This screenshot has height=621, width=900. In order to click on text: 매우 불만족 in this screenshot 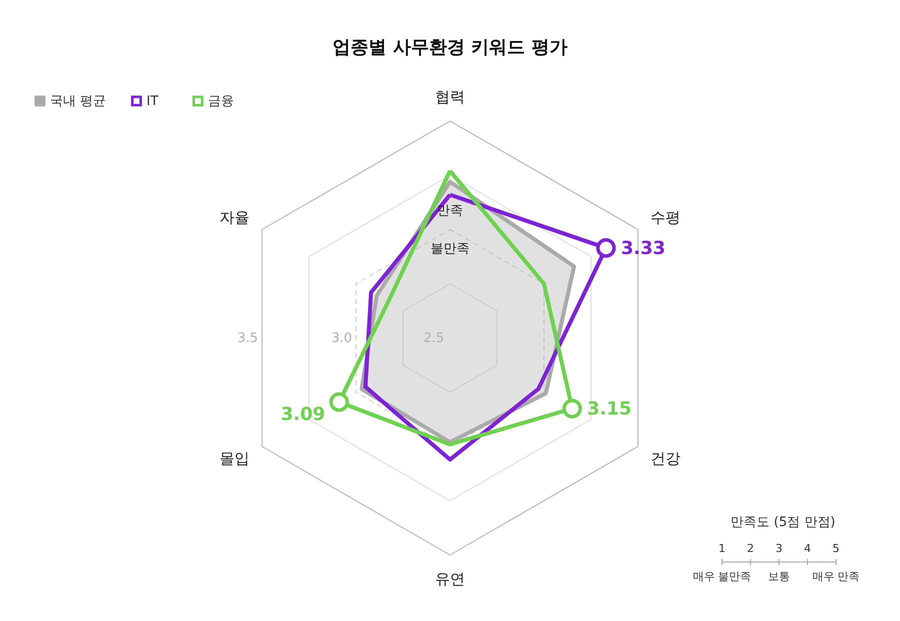, I will do `click(722, 576)`.